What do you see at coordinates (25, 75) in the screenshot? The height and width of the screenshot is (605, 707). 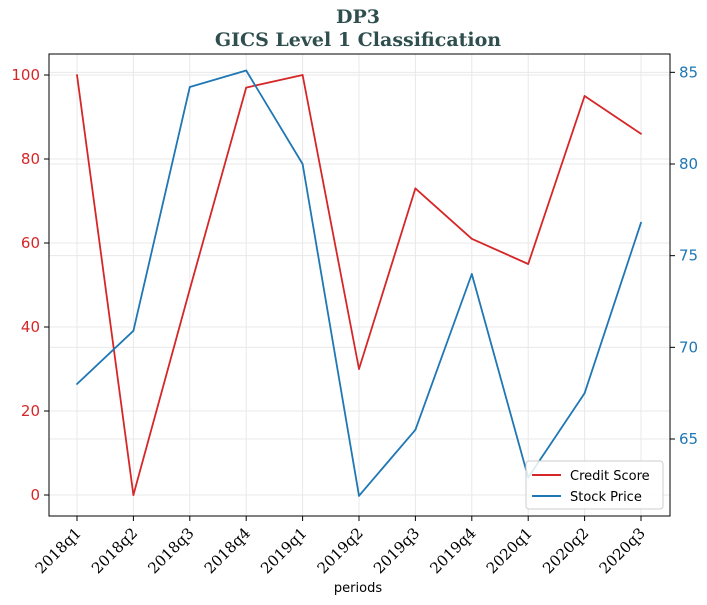 I see `left-tick-label: 100` at bounding box center [25, 75].